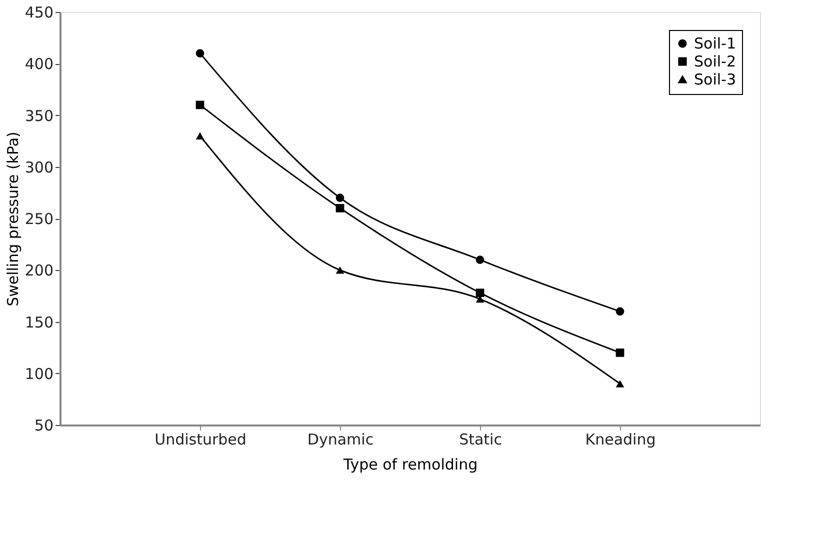  What do you see at coordinates (39, 115) in the screenshot?
I see `y-tick-label: 350` at bounding box center [39, 115].